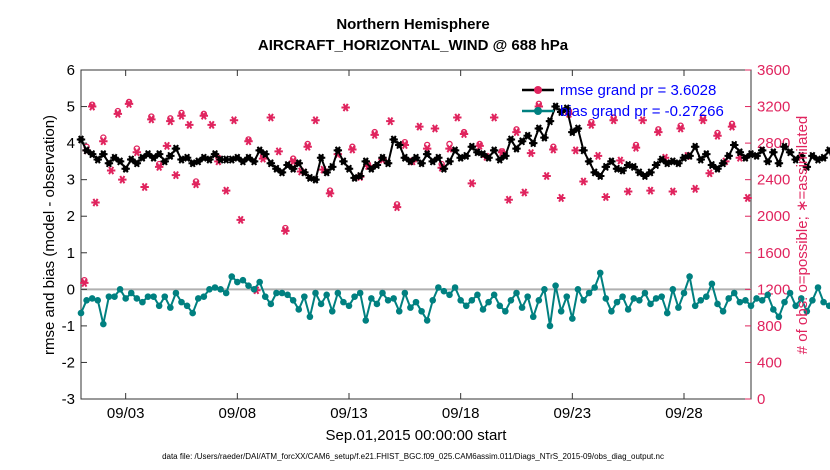 The width and height of the screenshot is (830, 470). What do you see at coordinates (126, 413) in the screenshot?
I see `x-tick-label: 09/03` at bounding box center [126, 413].